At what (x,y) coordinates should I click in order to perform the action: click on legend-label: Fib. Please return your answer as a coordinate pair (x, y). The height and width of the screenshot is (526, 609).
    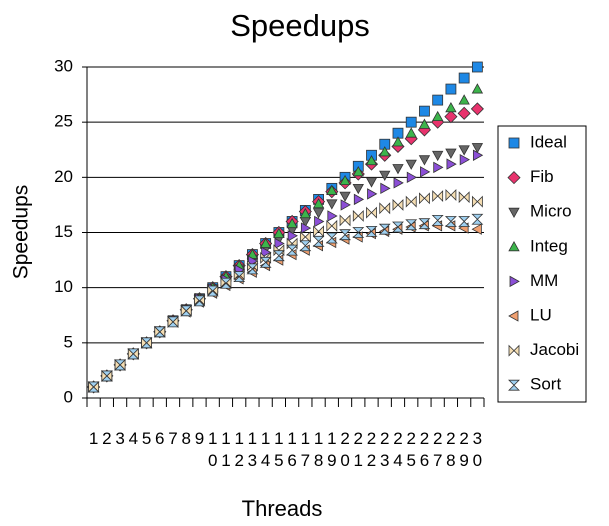
    Looking at the image, I should click on (542, 176).